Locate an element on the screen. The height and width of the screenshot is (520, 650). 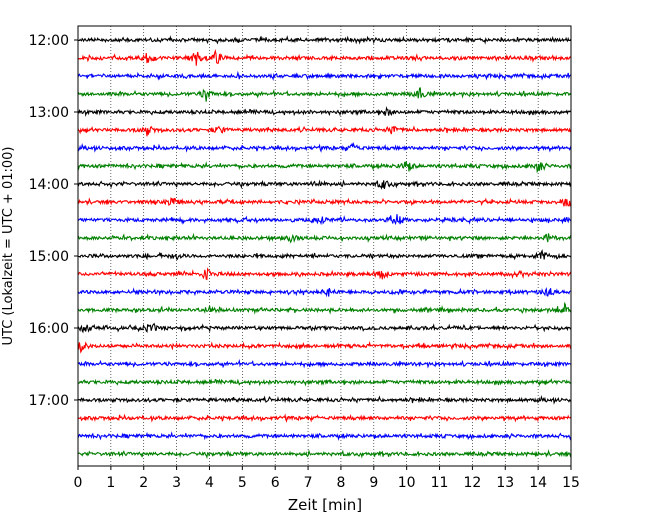
x-tick-label: 12 is located at coordinates (472, 483).